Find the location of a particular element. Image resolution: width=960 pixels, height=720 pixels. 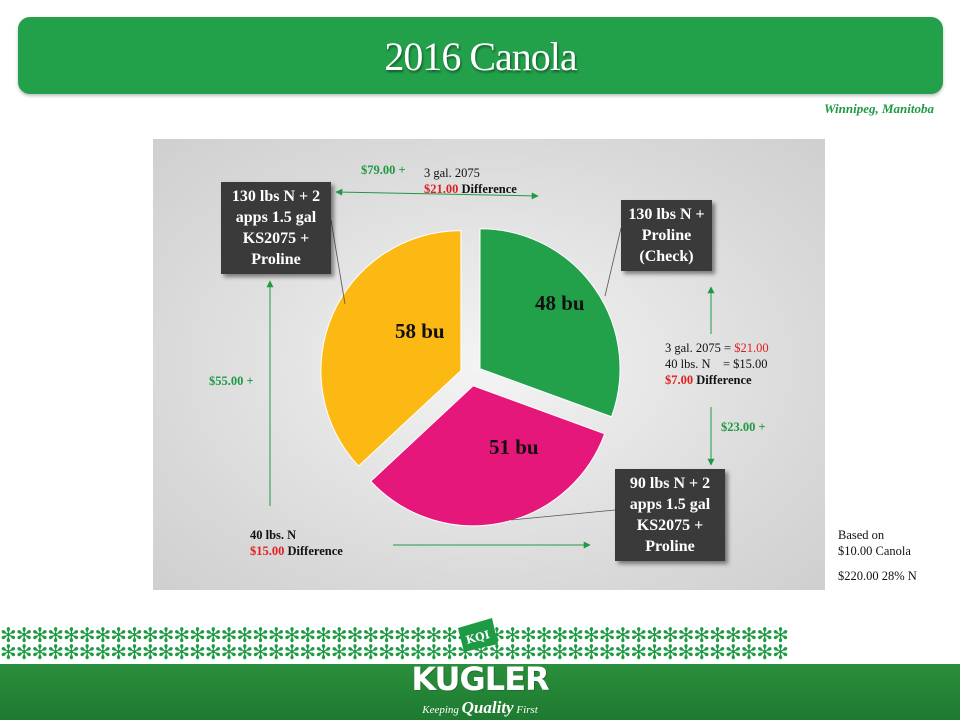

note-bottom-amount: $15.00 is located at coordinates (267, 551).